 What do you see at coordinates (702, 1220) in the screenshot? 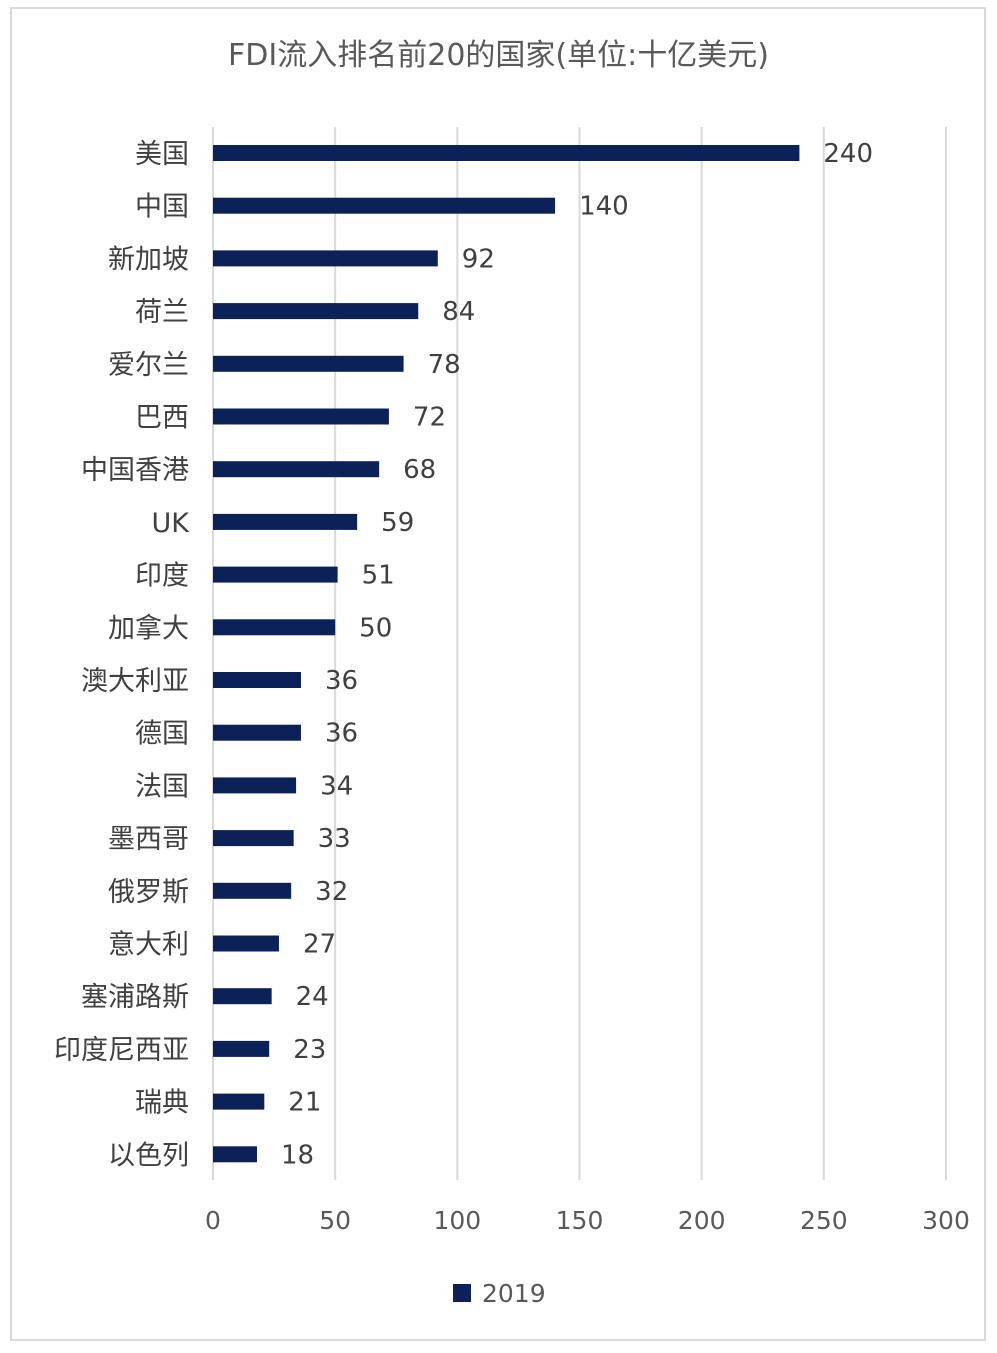
I see `x-tick-label: 200` at bounding box center [702, 1220].